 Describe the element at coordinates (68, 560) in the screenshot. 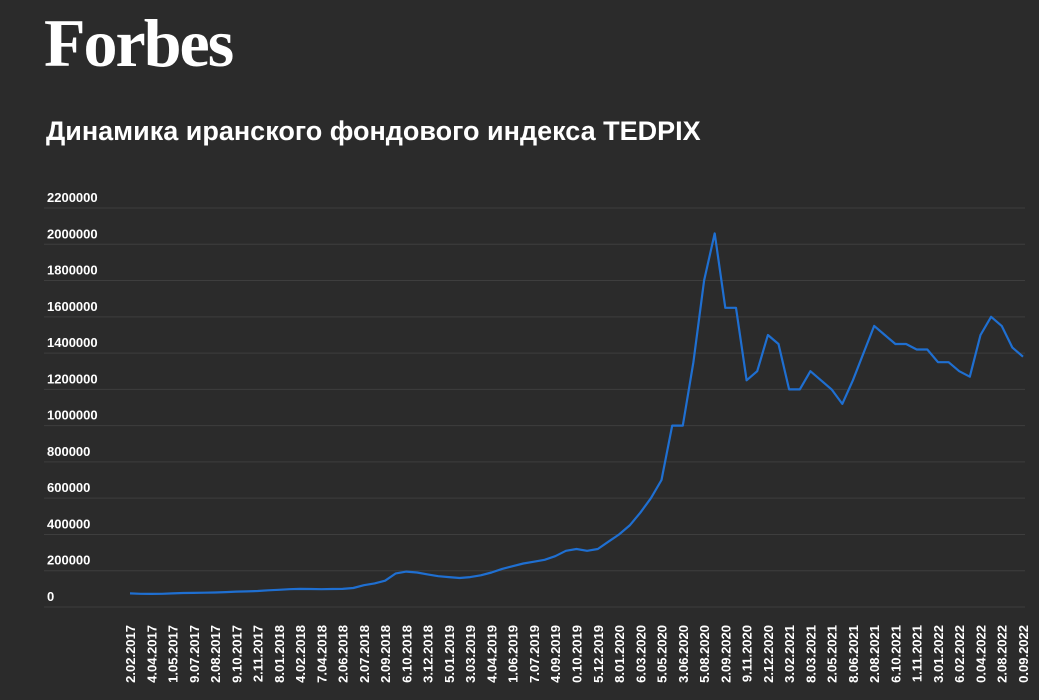

I see `y-tick-label: 200000` at that location.